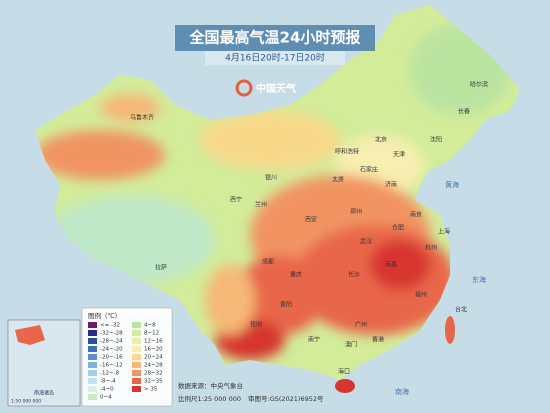  Describe the element at coordinates (153, 342) in the screenshot. I see `legend-label: 12~16` at that location.